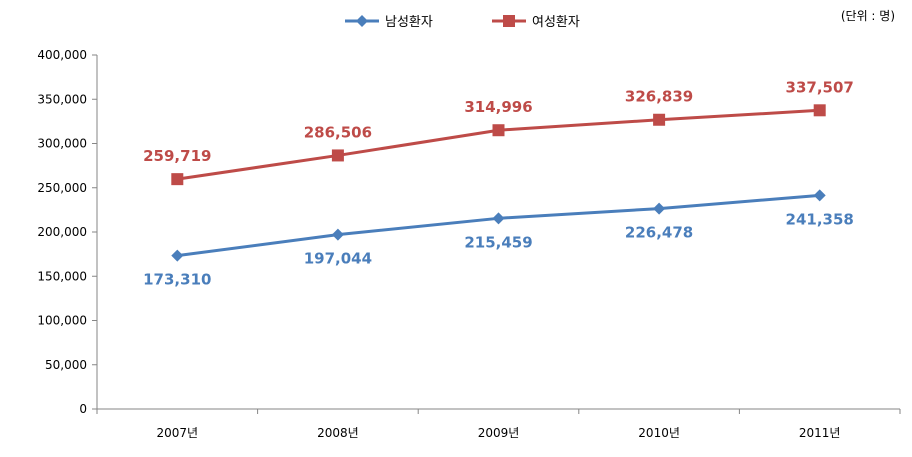 The height and width of the screenshot is (457, 912). What do you see at coordinates (62, 55) in the screenshot?
I see `y-tick-label: 400,000` at bounding box center [62, 55].